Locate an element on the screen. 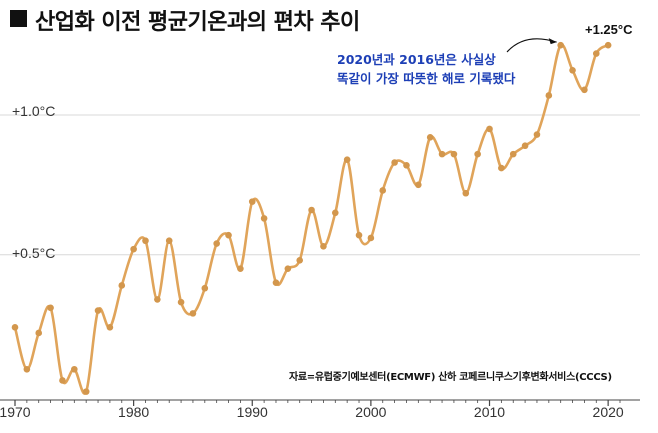 This screenshot has height=433, width=658. data-point-2011 is located at coordinates (501, 168).